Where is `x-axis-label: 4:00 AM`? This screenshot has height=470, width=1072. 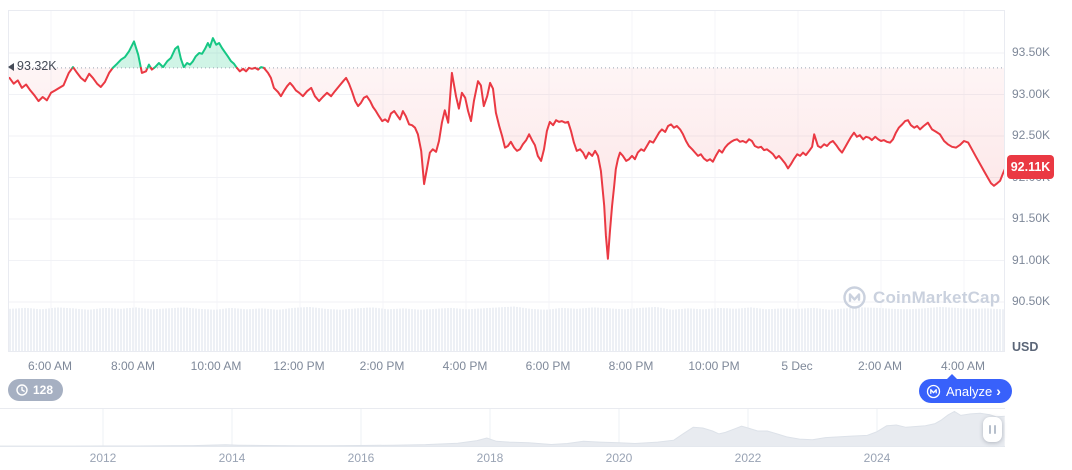 x-axis-label: 4:00 AM is located at coordinates (963, 366).